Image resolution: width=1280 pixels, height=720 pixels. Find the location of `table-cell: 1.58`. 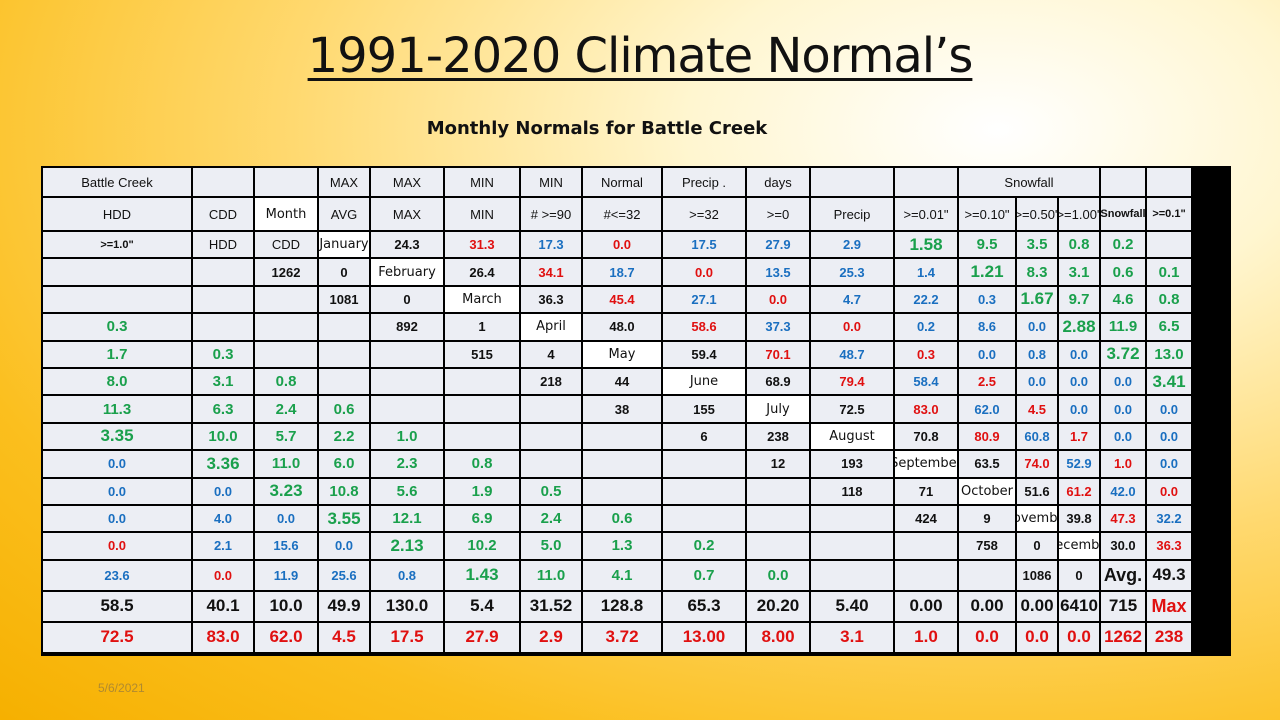

table-cell: 1.58 is located at coordinates (926, 245).